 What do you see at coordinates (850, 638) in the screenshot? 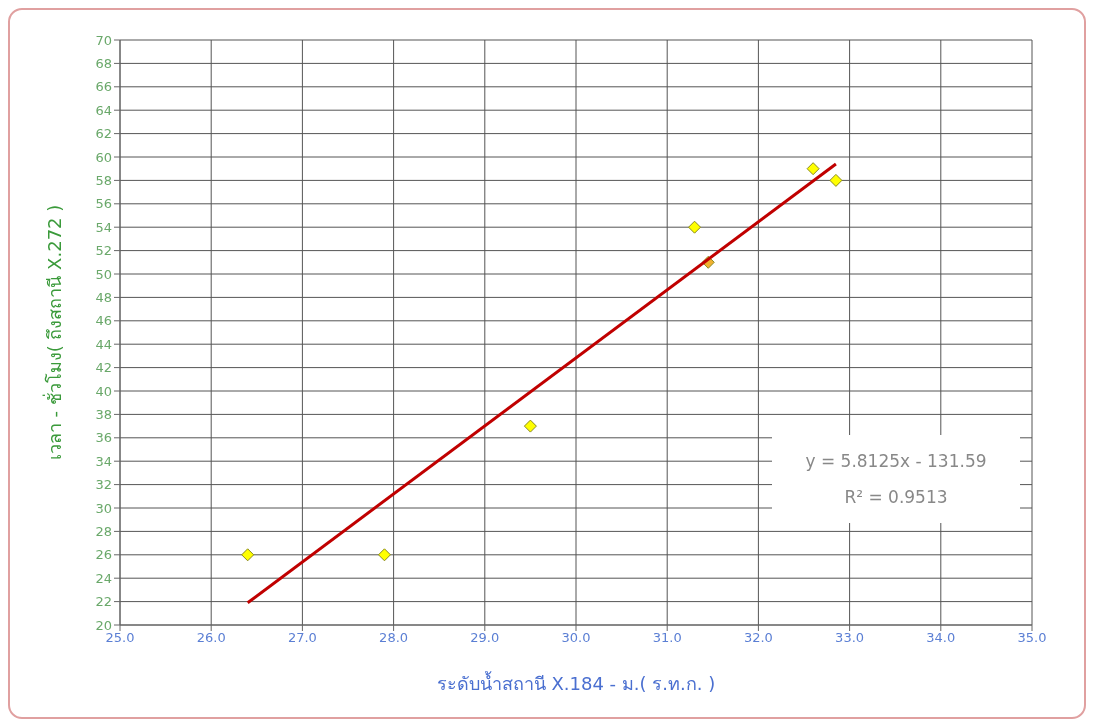
I see `x-tick-label: 33.0` at bounding box center [850, 638].